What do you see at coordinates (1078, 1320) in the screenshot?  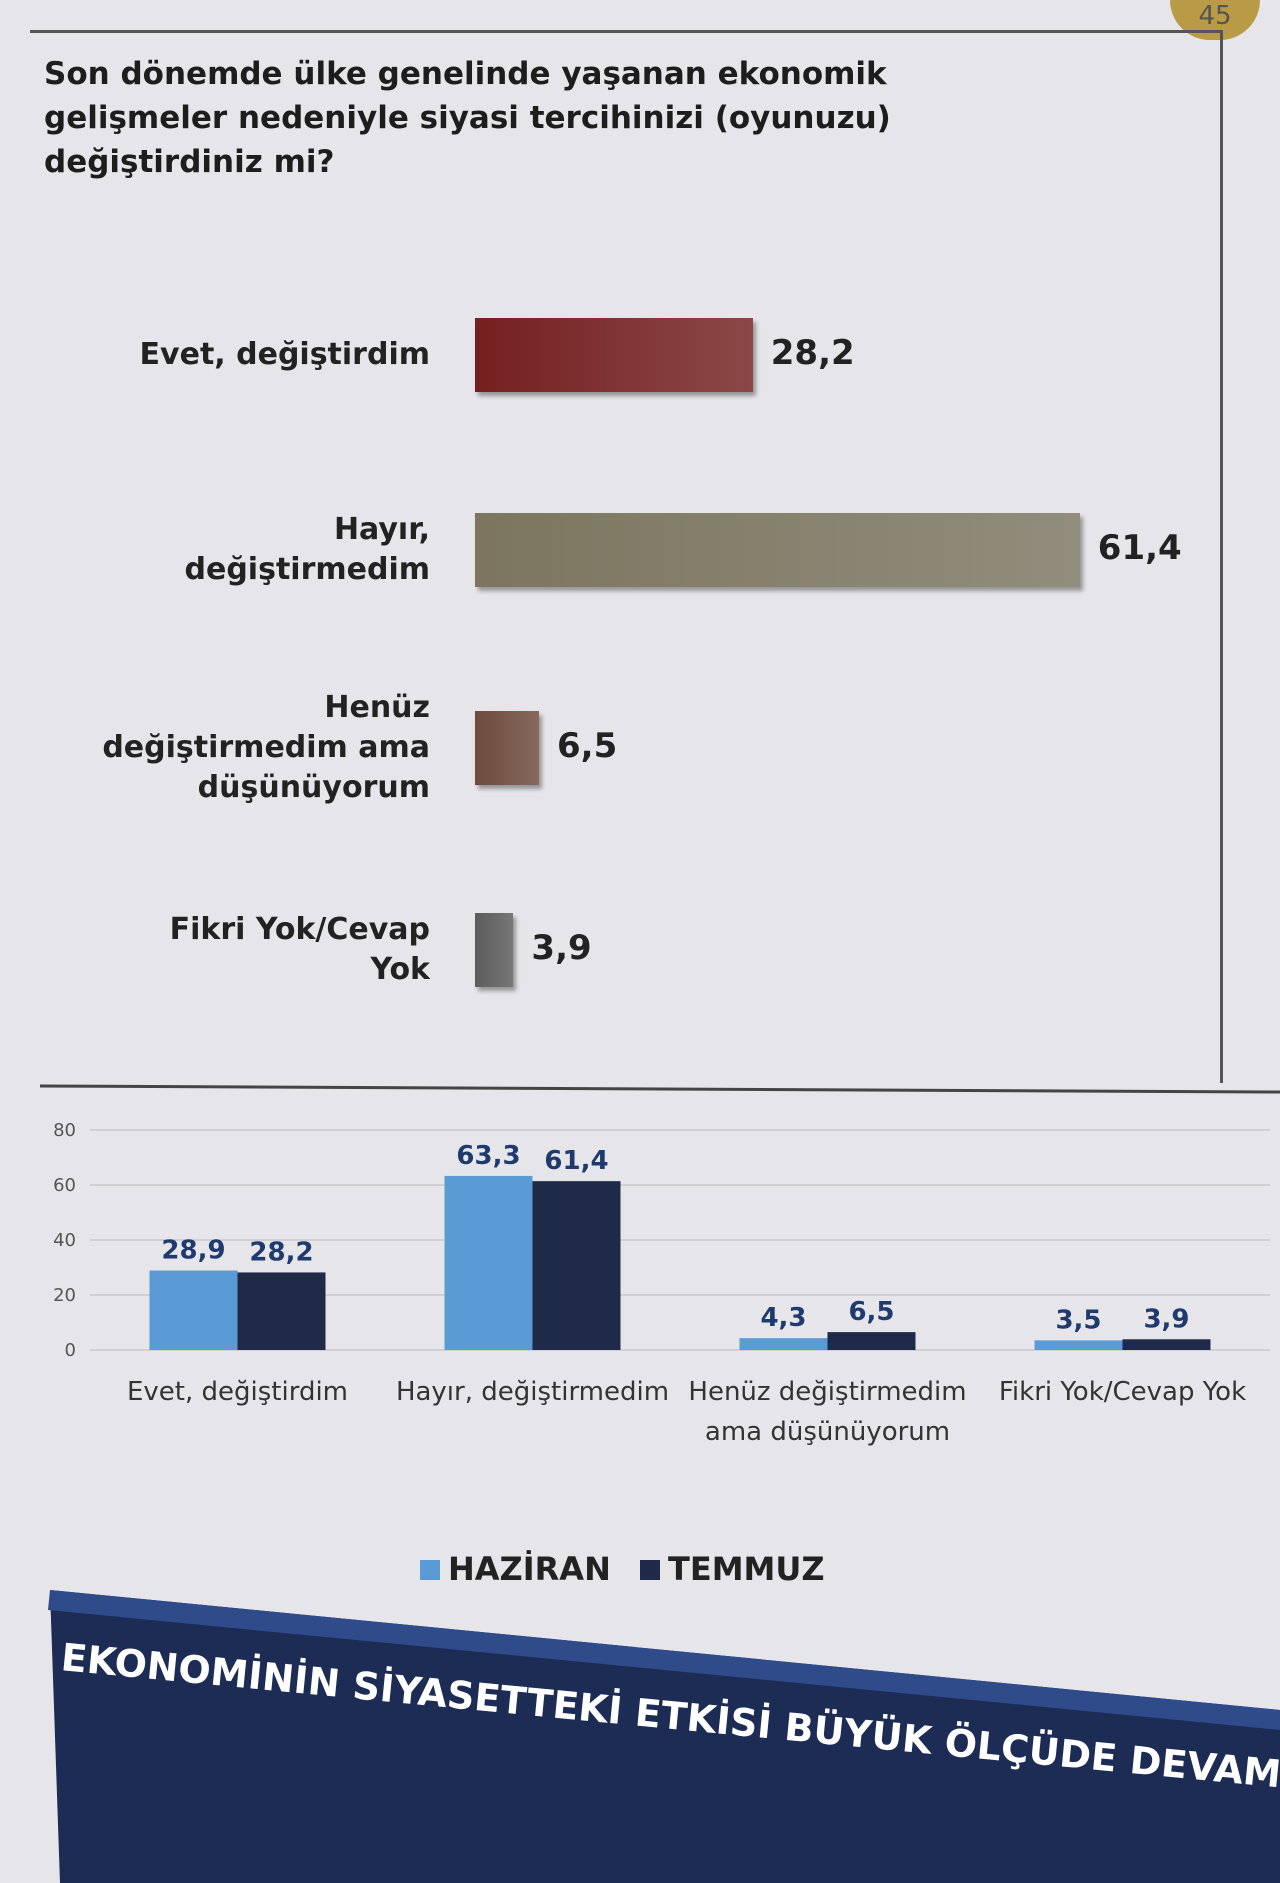 I see `value-label: 3,5` at bounding box center [1078, 1320].